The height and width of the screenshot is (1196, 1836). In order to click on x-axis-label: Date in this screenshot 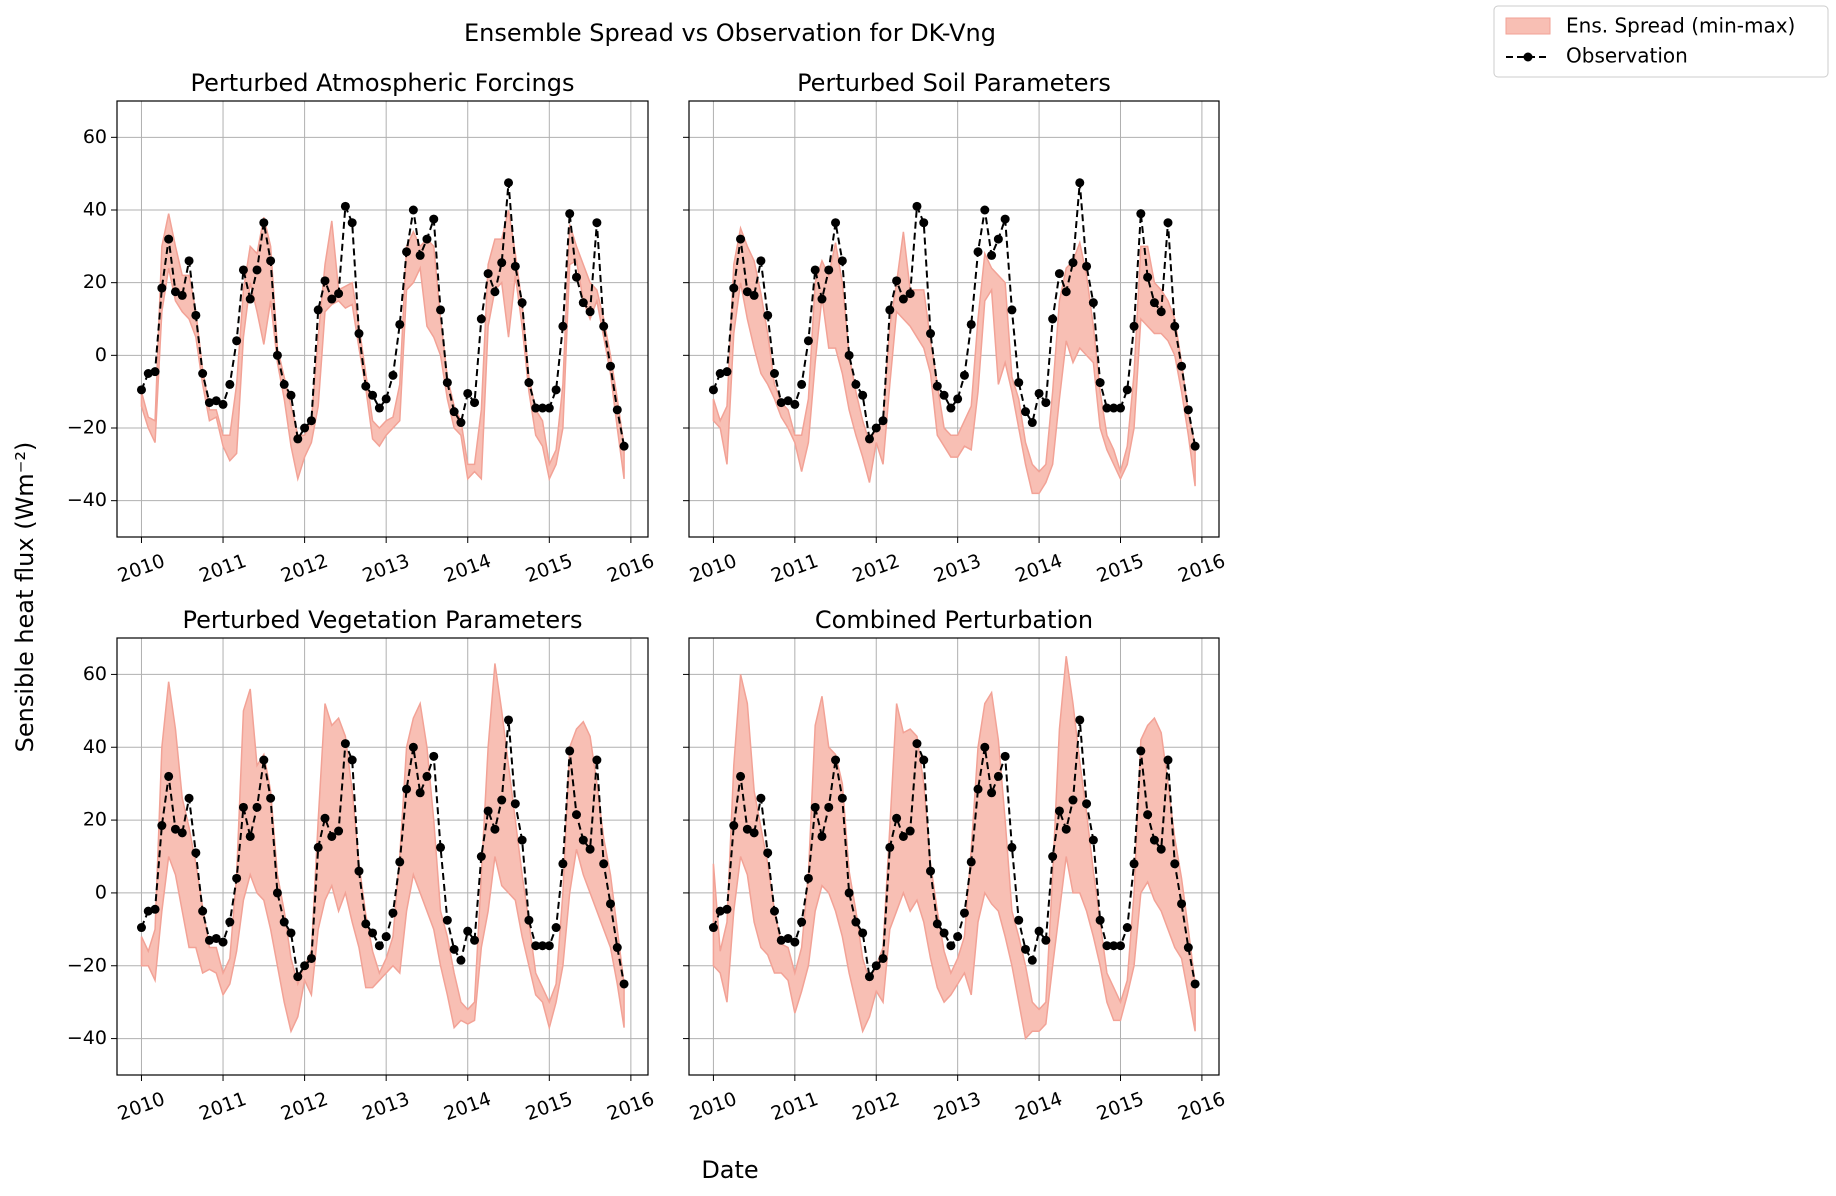, I will do `click(729, 1170)`.